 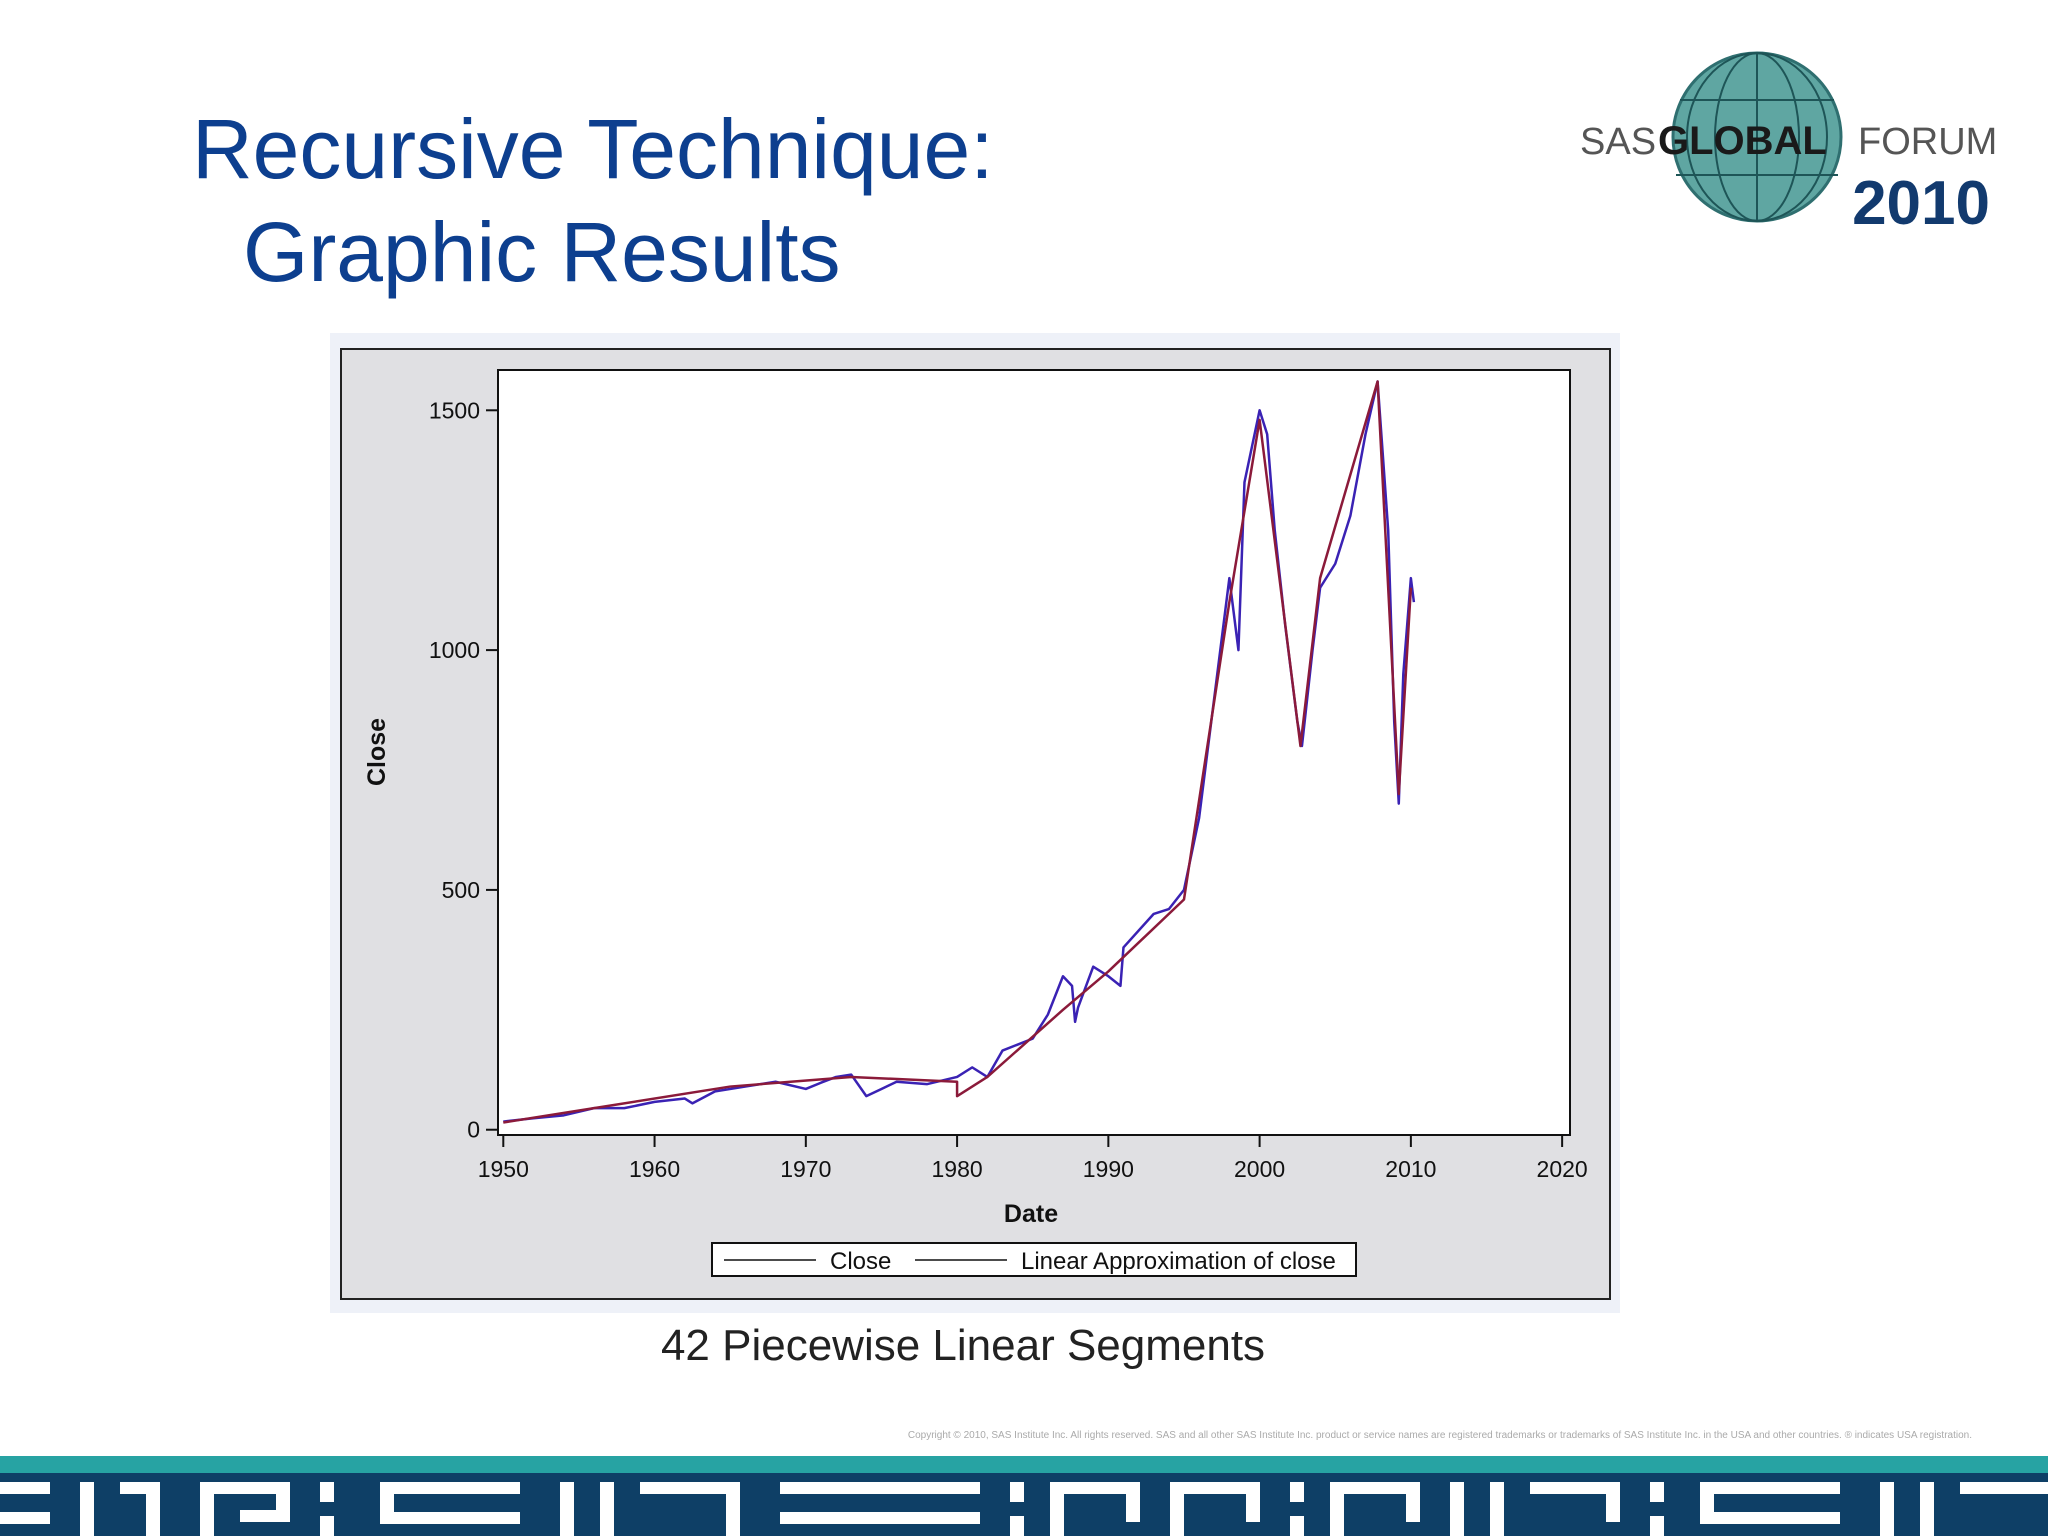 What do you see at coordinates (1031, 1214) in the screenshot?
I see `x-axis-label: Date` at bounding box center [1031, 1214].